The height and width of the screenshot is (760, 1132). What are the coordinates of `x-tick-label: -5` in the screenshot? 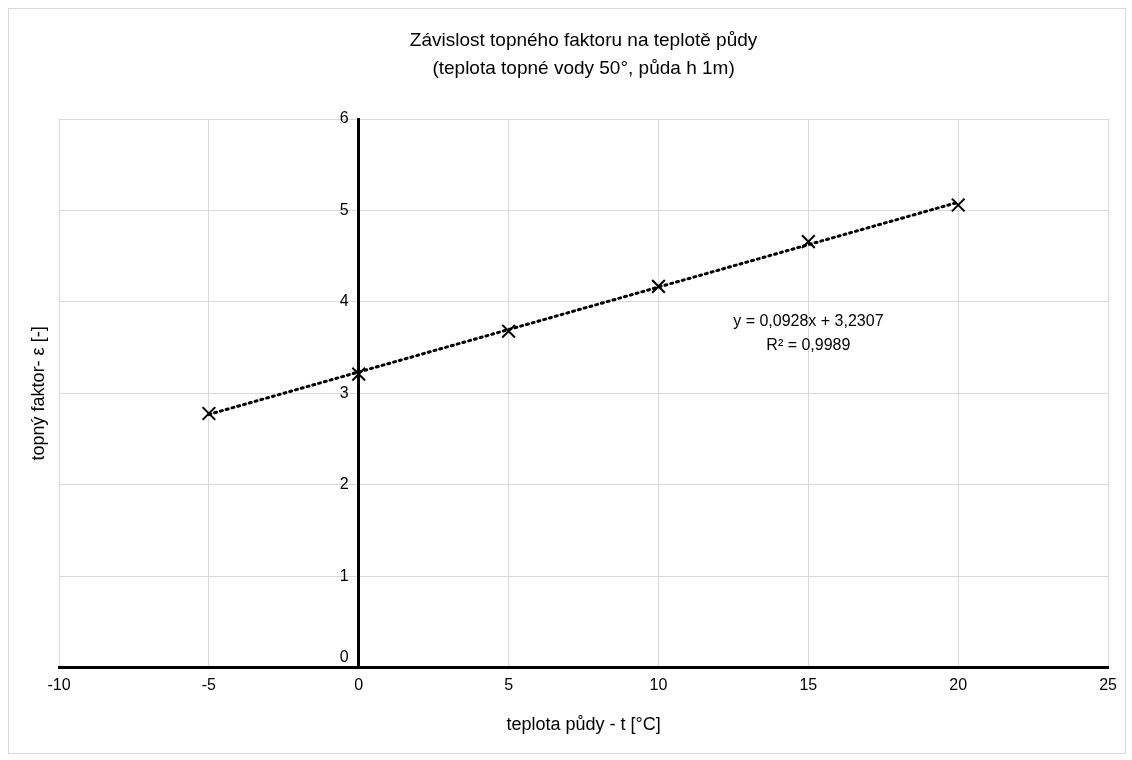 It's located at (209, 684).